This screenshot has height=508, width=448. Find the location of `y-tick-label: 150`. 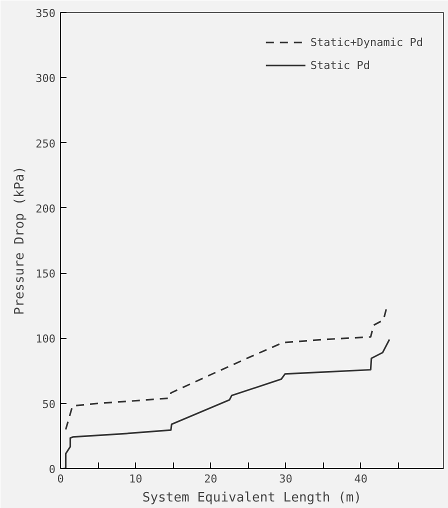

y-tick-label: 150 is located at coordinates (46, 274).